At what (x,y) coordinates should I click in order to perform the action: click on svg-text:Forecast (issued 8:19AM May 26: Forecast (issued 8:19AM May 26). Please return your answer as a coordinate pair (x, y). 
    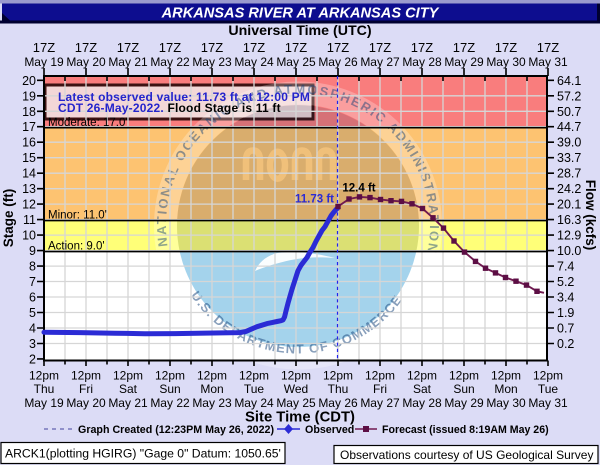
    Looking at the image, I should click on (465, 430).